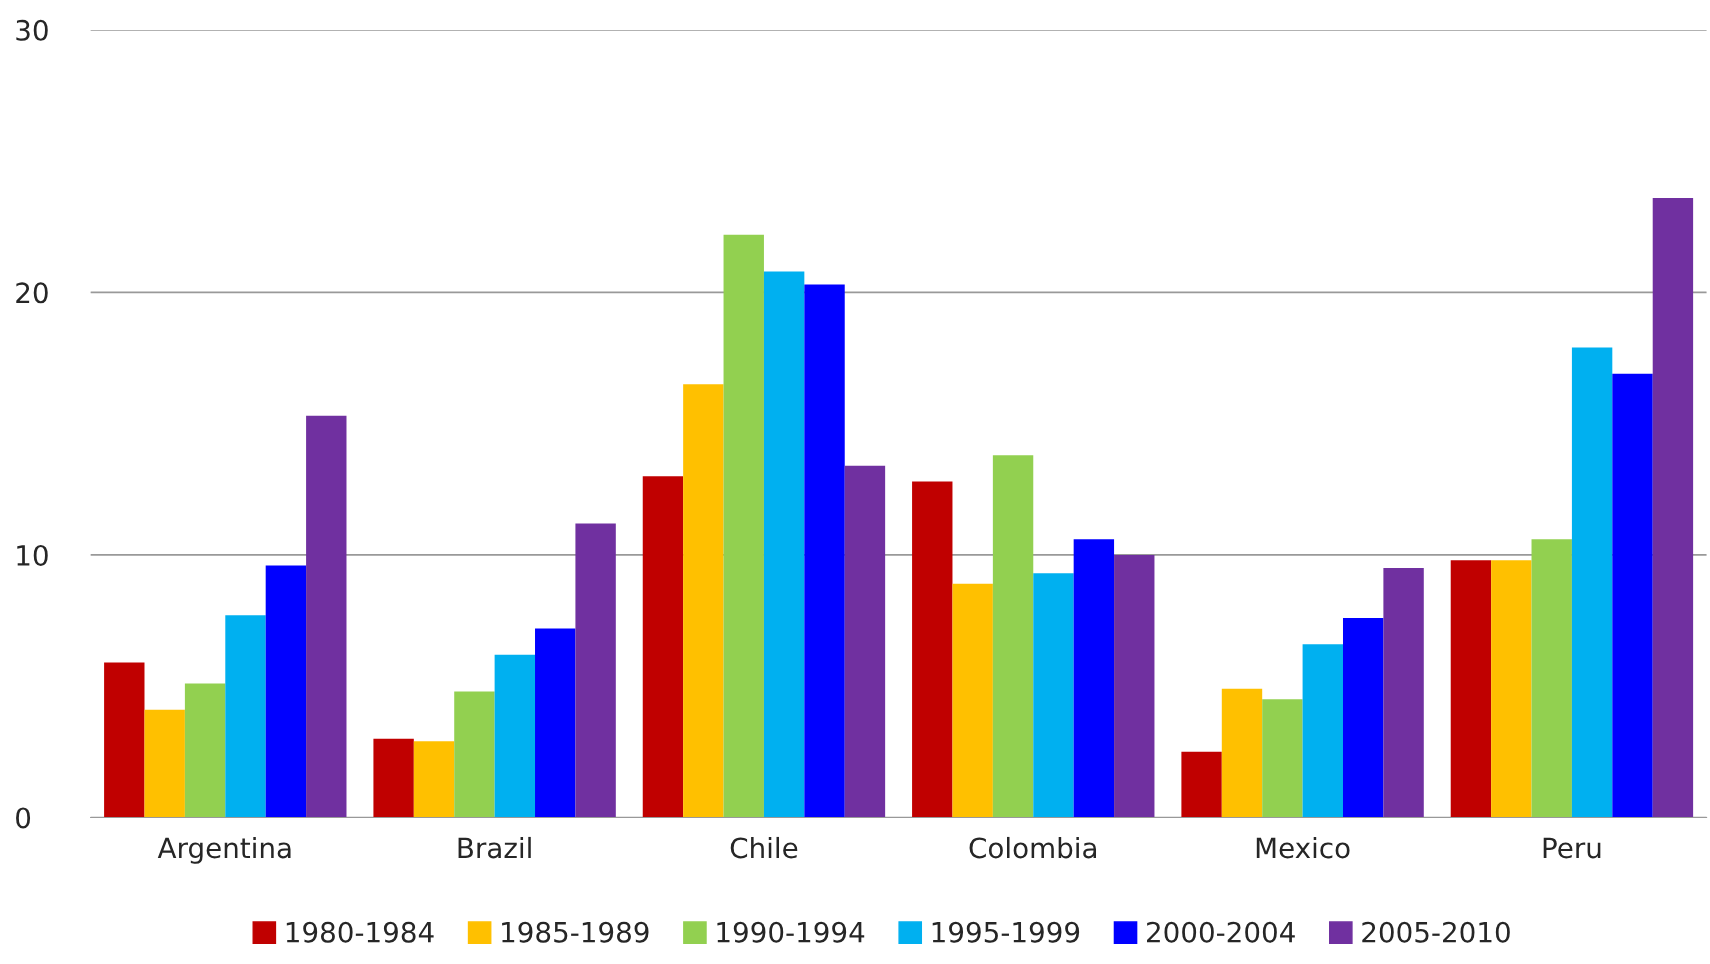 The width and height of the screenshot is (1710, 964). I want to click on x-tick-label: Brazil, so click(494, 847).